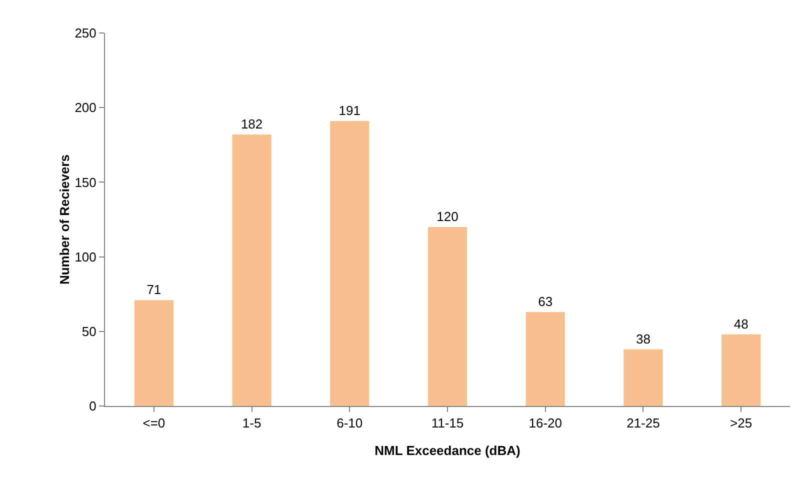  Describe the element at coordinates (85, 108) in the screenshot. I see `y-tick-label: 200` at that location.